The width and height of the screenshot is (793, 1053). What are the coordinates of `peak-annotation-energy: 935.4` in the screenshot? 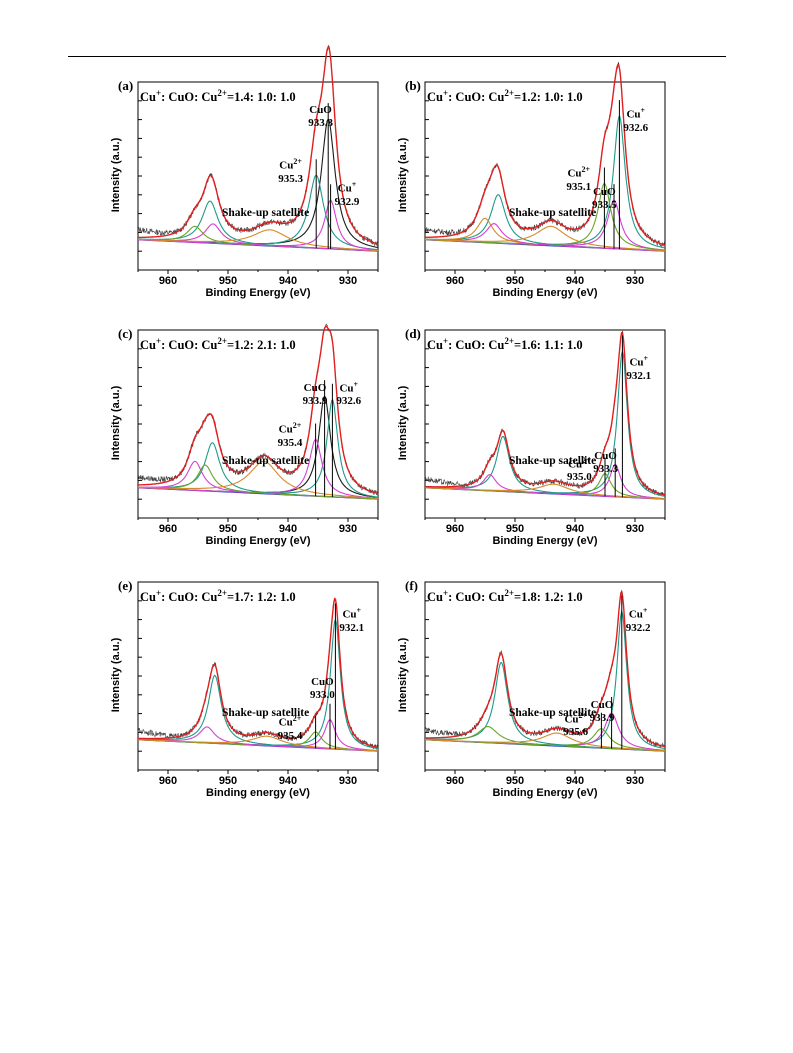 It's located at (290, 735).